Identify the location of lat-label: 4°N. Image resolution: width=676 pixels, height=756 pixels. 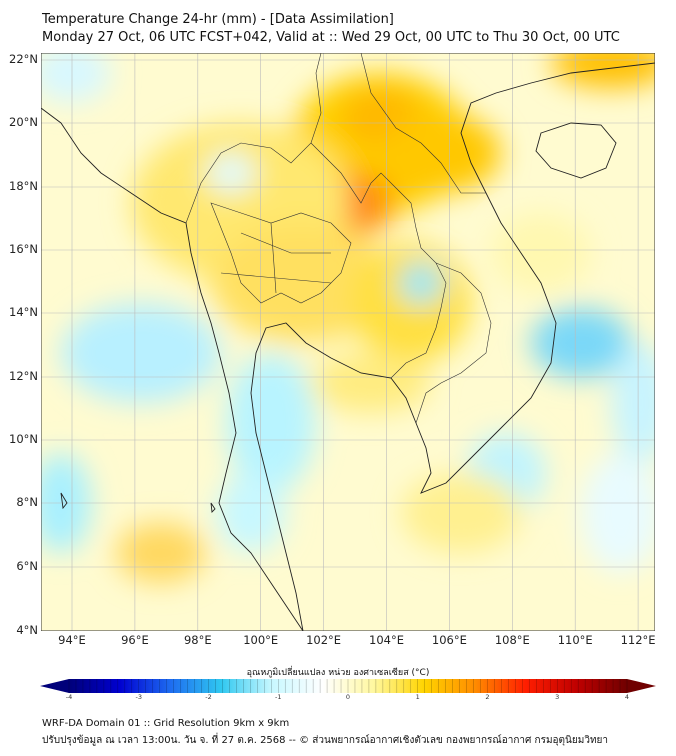
(27, 630).